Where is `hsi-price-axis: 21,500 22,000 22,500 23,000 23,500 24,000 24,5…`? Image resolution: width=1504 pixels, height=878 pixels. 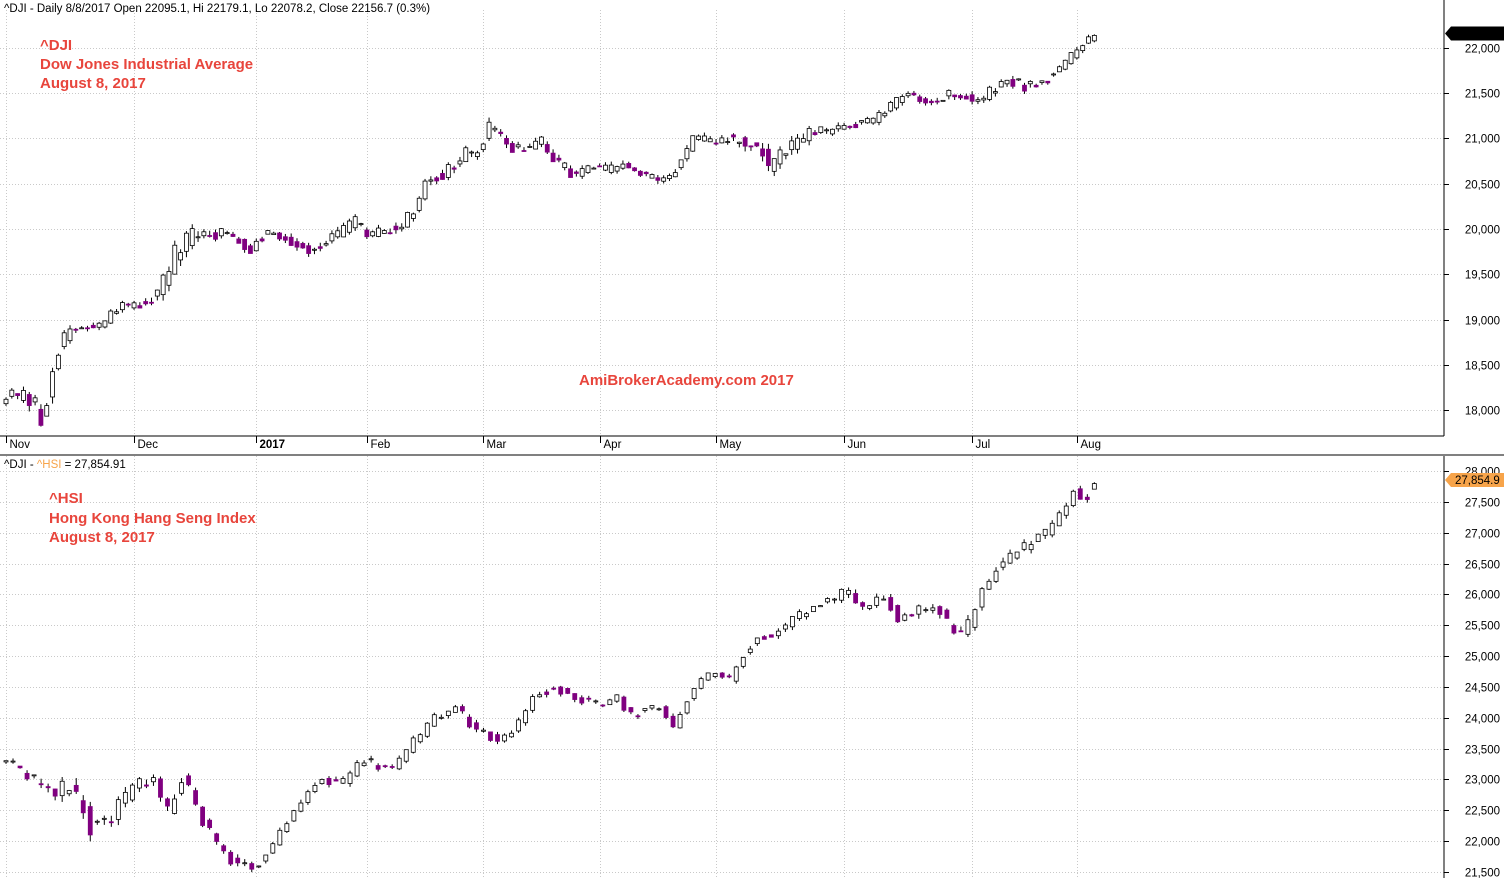 hsi-price-axis: 21,500 22,000 22,500 23,000 23,500 24,000 24,5… is located at coordinates (1472, 672).